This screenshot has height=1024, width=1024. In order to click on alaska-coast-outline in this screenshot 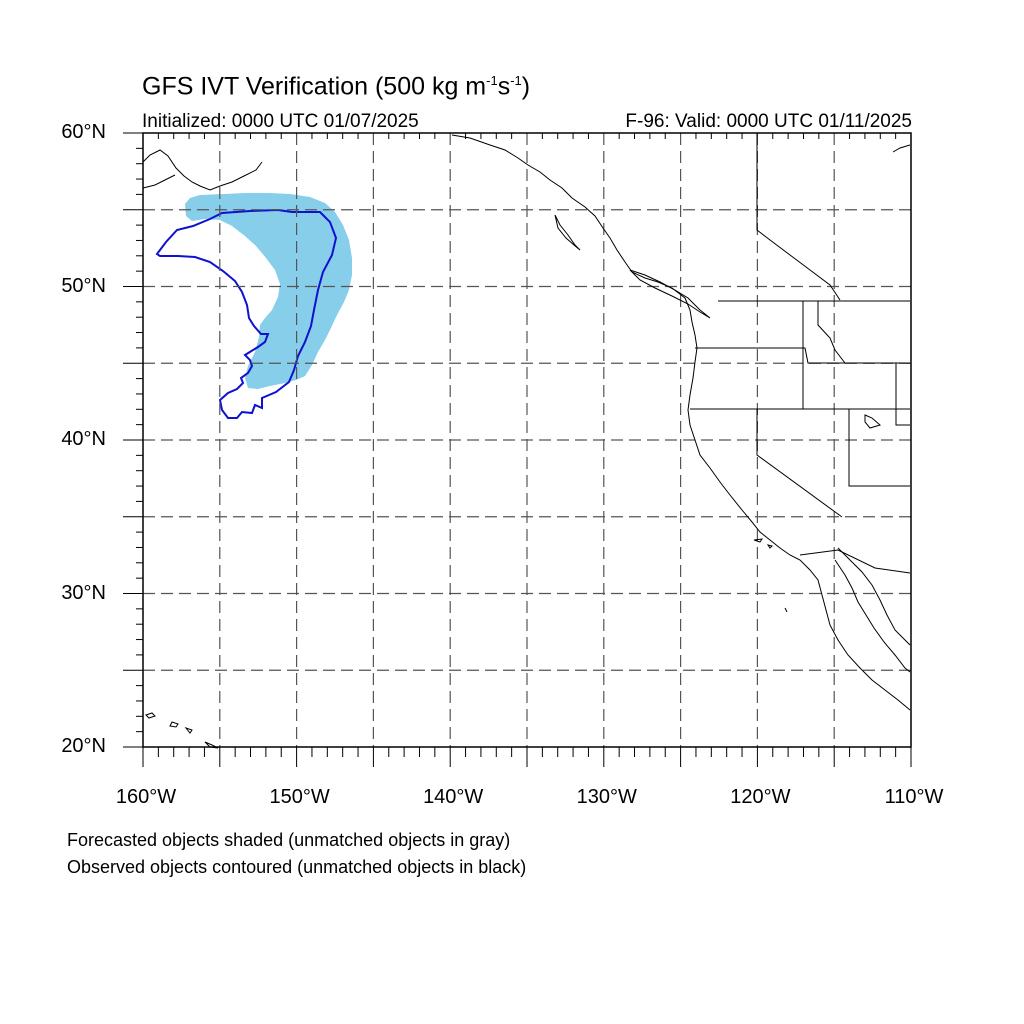, I will do `click(202, 170)`.